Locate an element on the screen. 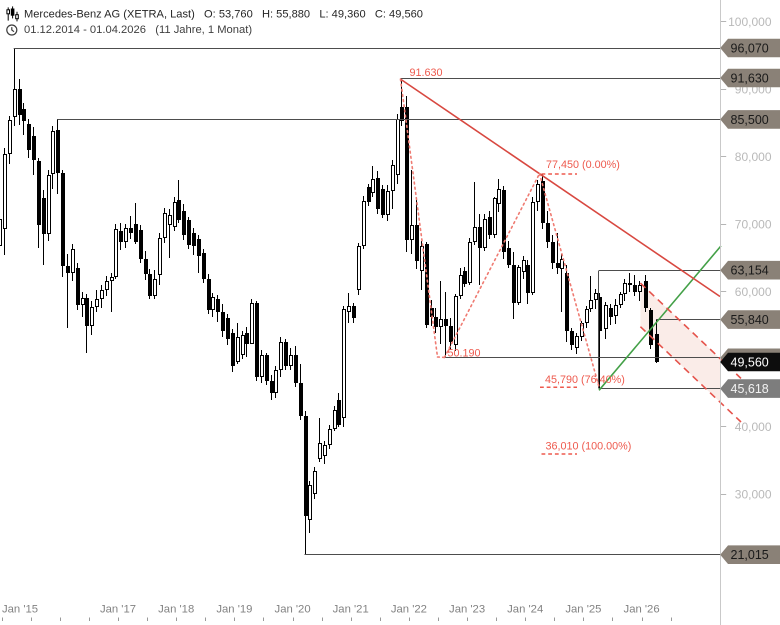 Image resolution: width=780 pixels, height=625 pixels. svg-text: Jan '24 is located at coordinates (525, 610).